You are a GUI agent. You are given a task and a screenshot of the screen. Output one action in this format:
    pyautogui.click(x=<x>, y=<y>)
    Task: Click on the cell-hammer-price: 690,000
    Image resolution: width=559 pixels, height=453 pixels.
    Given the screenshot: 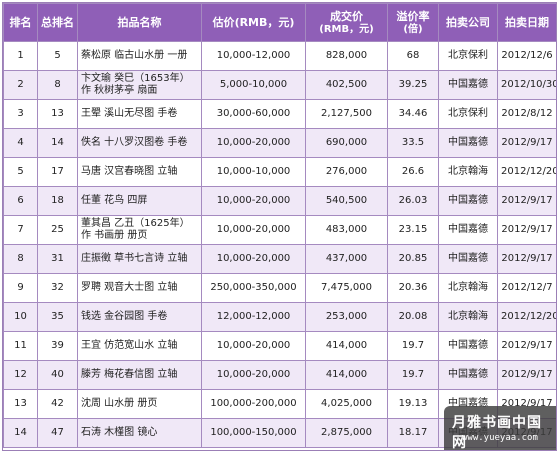 What is the action you would take?
    pyautogui.click(x=346, y=143)
    